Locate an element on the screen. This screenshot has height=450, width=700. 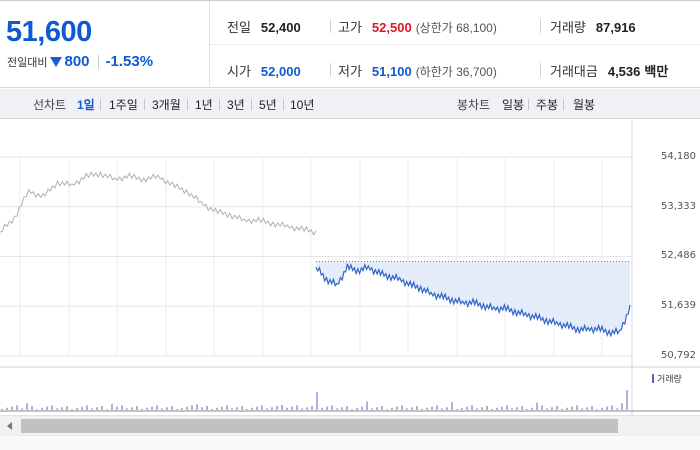
down-triangle-icon is located at coordinates (56, 61).